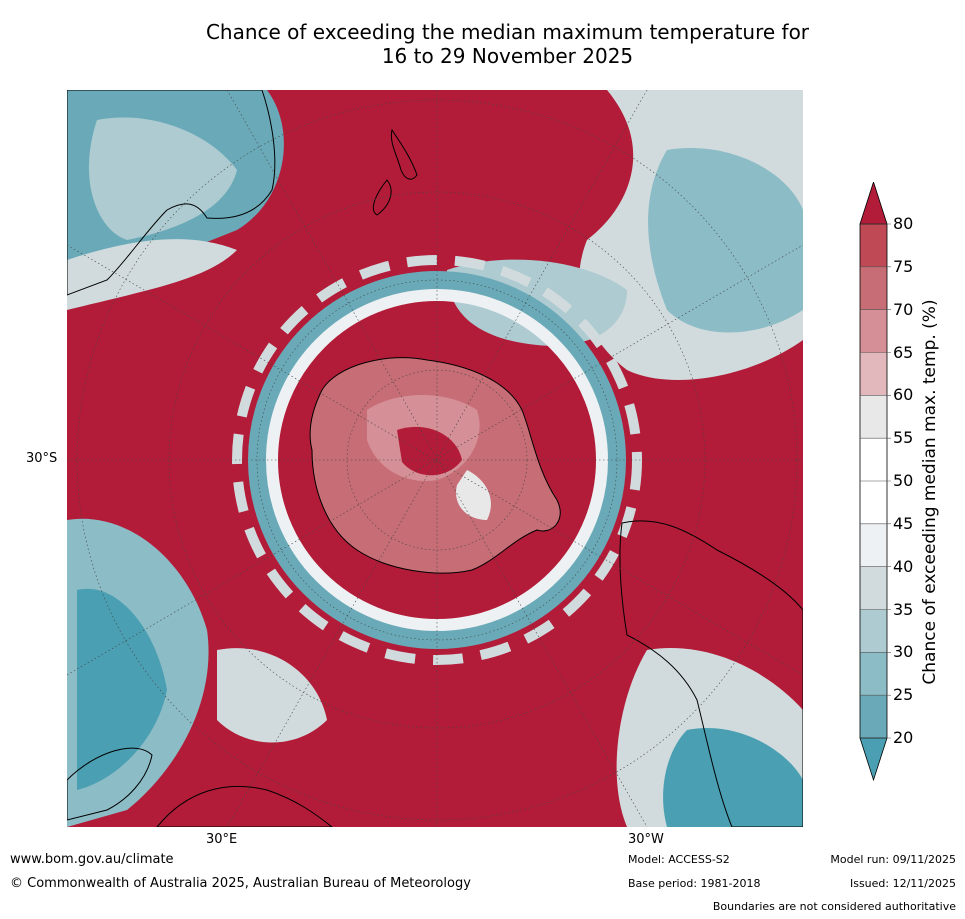 This screenshot has width=965, height=919. I want to click on australia-coastline, so click(171, 193).